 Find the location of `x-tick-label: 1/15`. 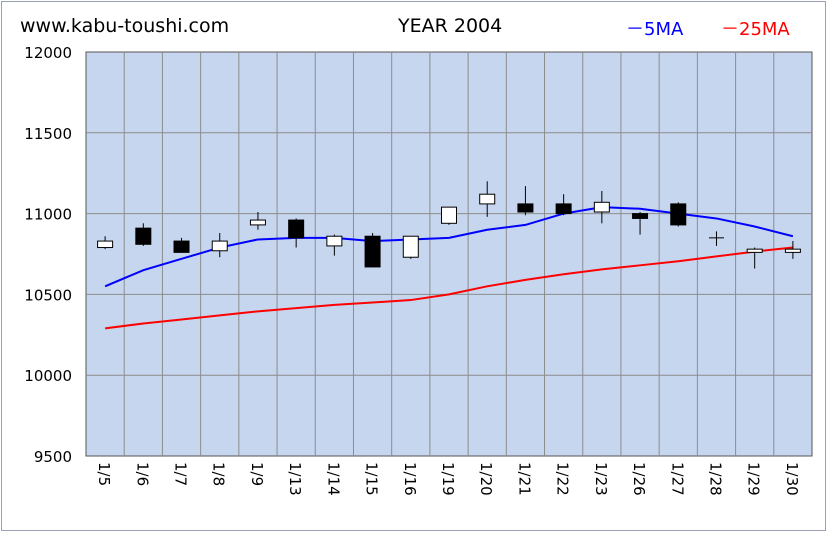

x-tick-label: 1/15 is located at coordinates (372, 479).